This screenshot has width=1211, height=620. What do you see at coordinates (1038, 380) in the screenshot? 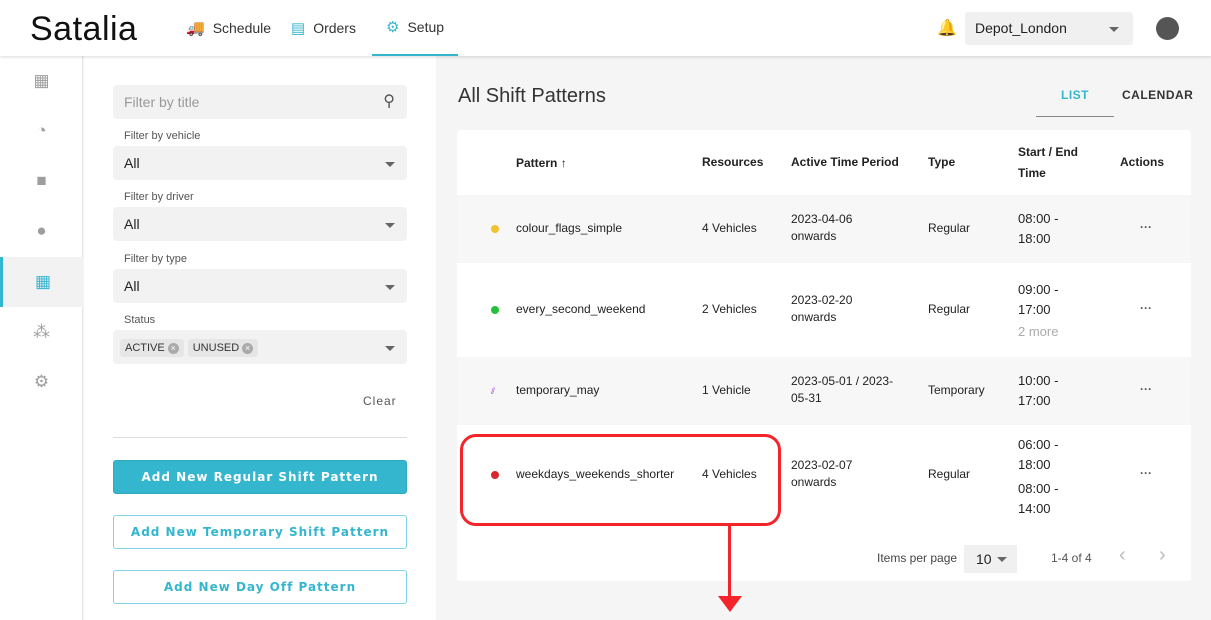
I see `time-line: 10:00 -` at bounding box center [1038, 380].